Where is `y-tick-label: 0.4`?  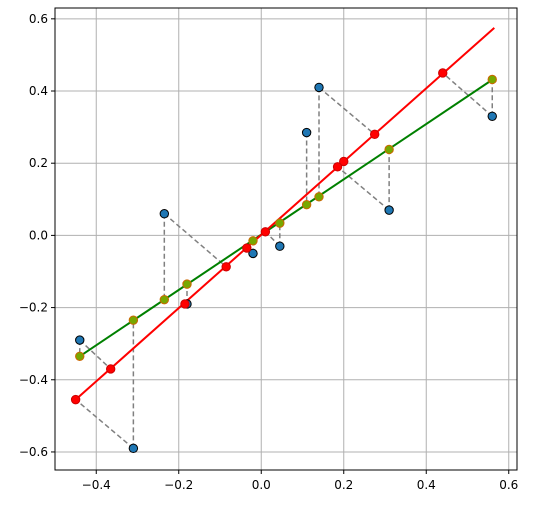 y-tick-label: 0.4 is located at coordinates (38, 91).